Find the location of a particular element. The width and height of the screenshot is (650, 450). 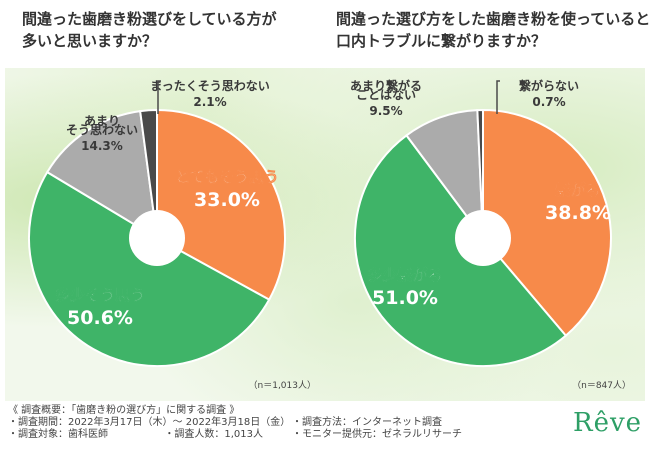

pie-2-sample-size: （n＝847人） is located at coordinates (601, 385).